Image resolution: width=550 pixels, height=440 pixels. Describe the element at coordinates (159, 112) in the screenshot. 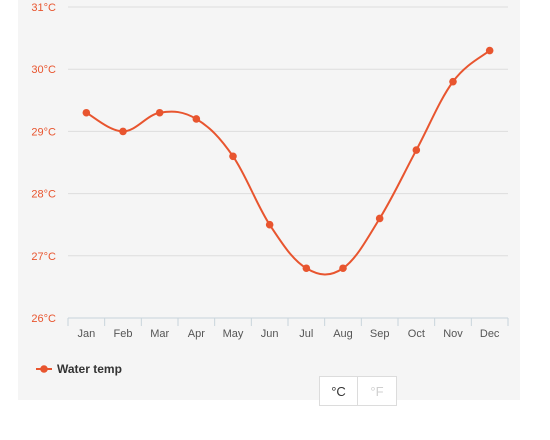

I see `data-point-mar` at that location.